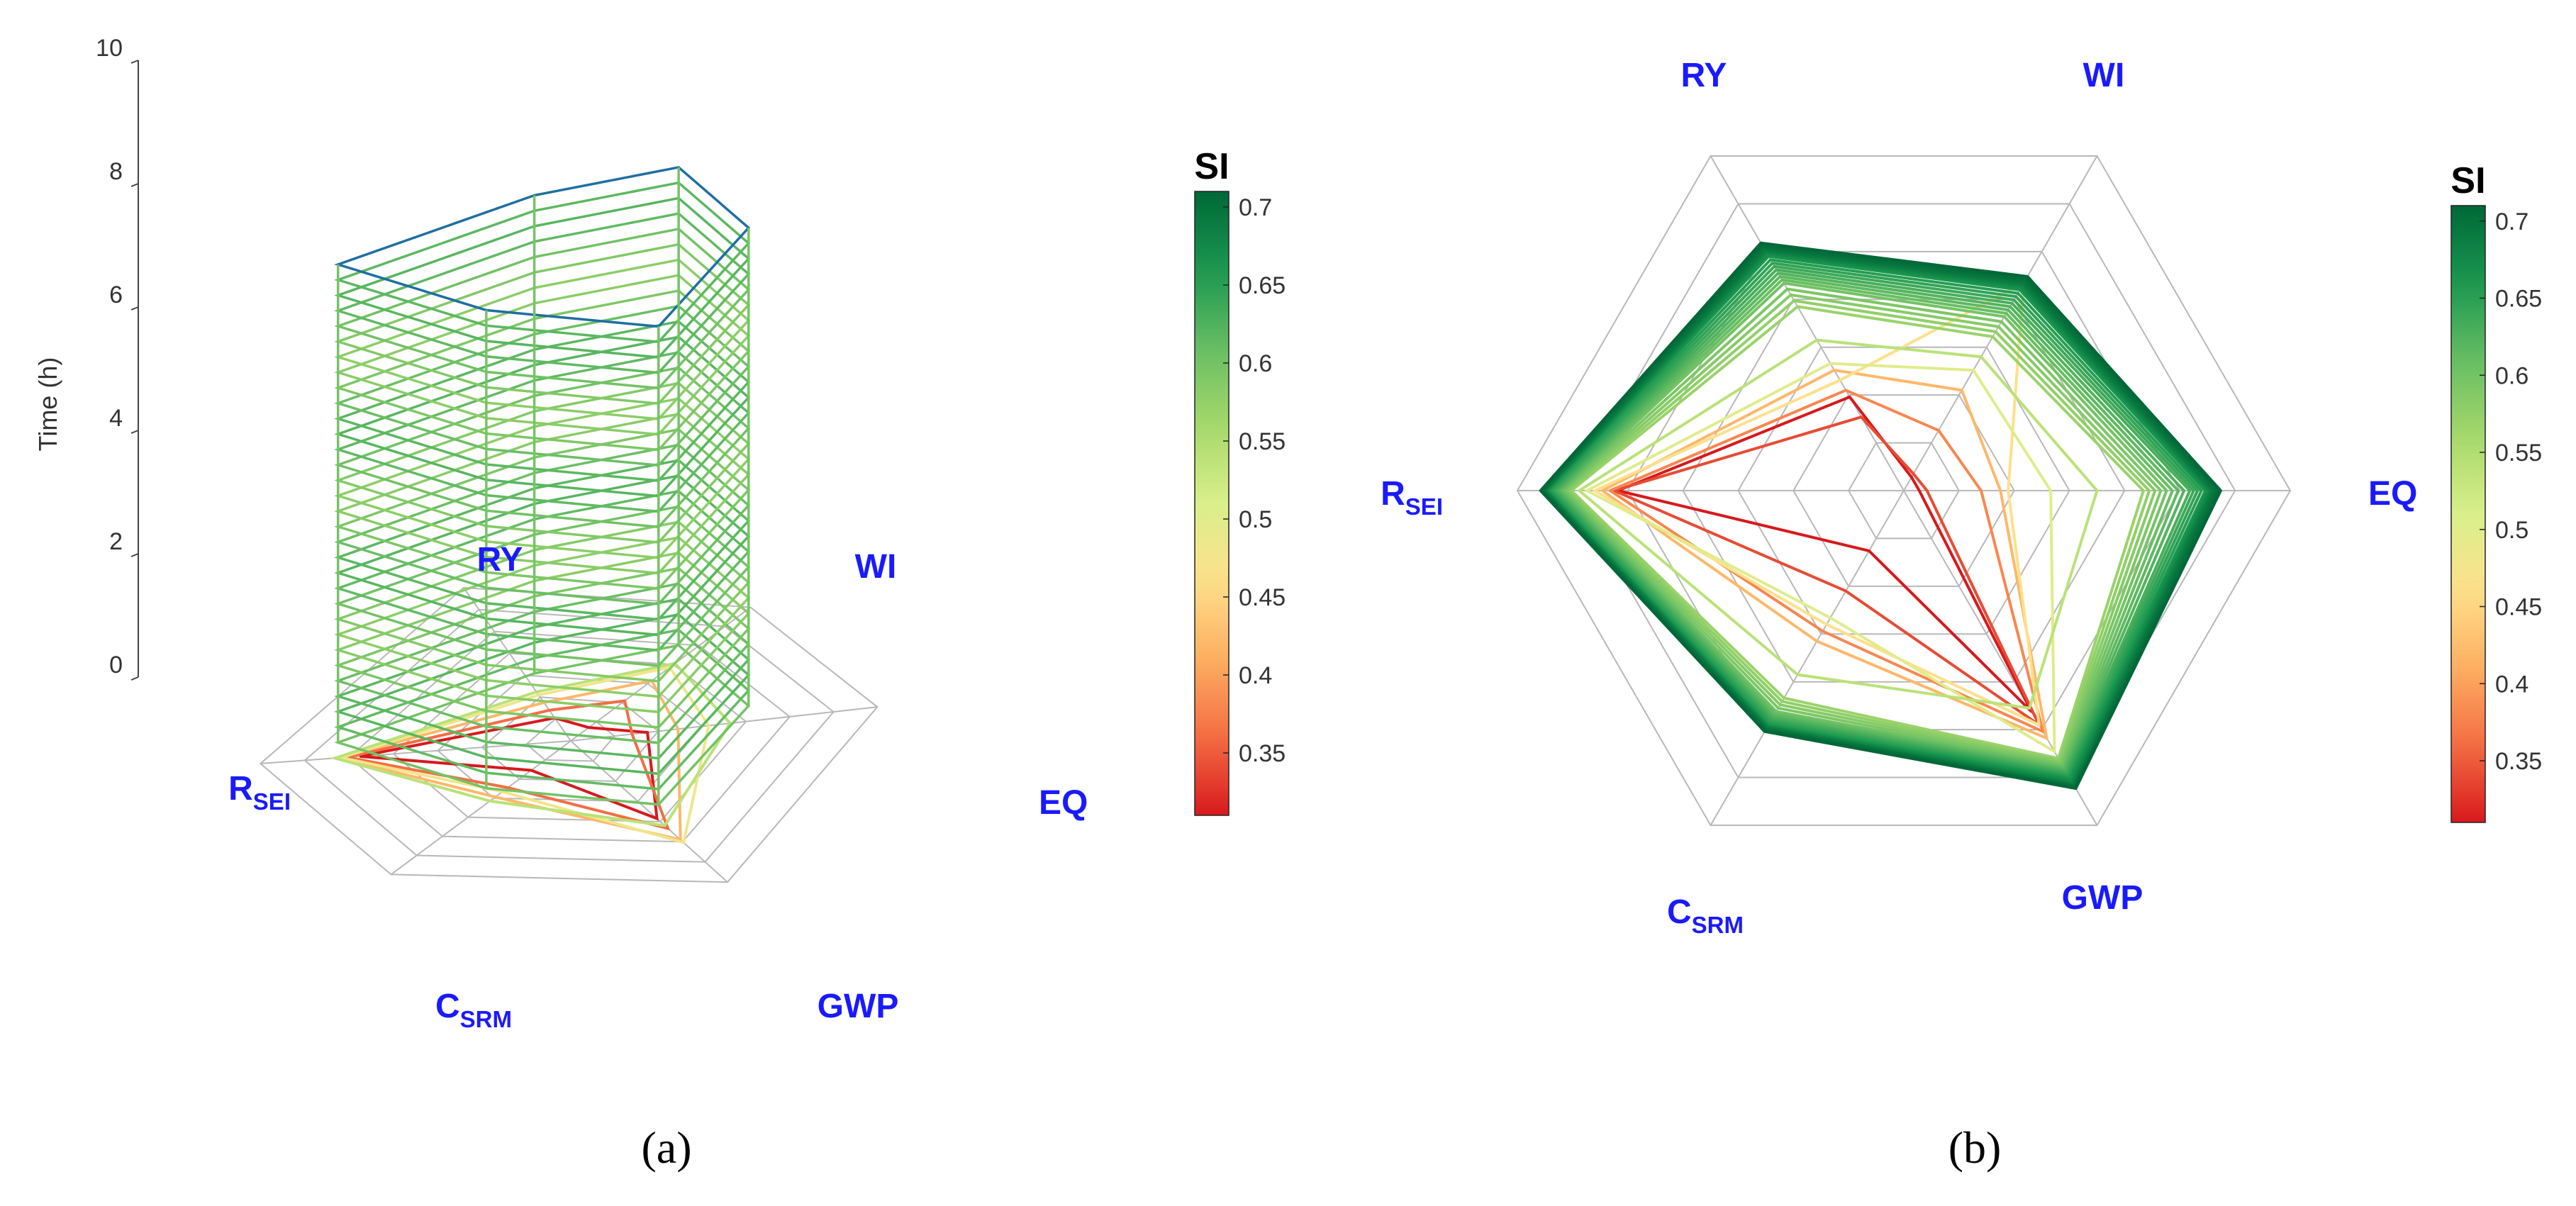  What do you see at coordinates (666, 1147) in the screenshot?
I see `panel-a-label: (a)` at bounding box center [666, 1147].